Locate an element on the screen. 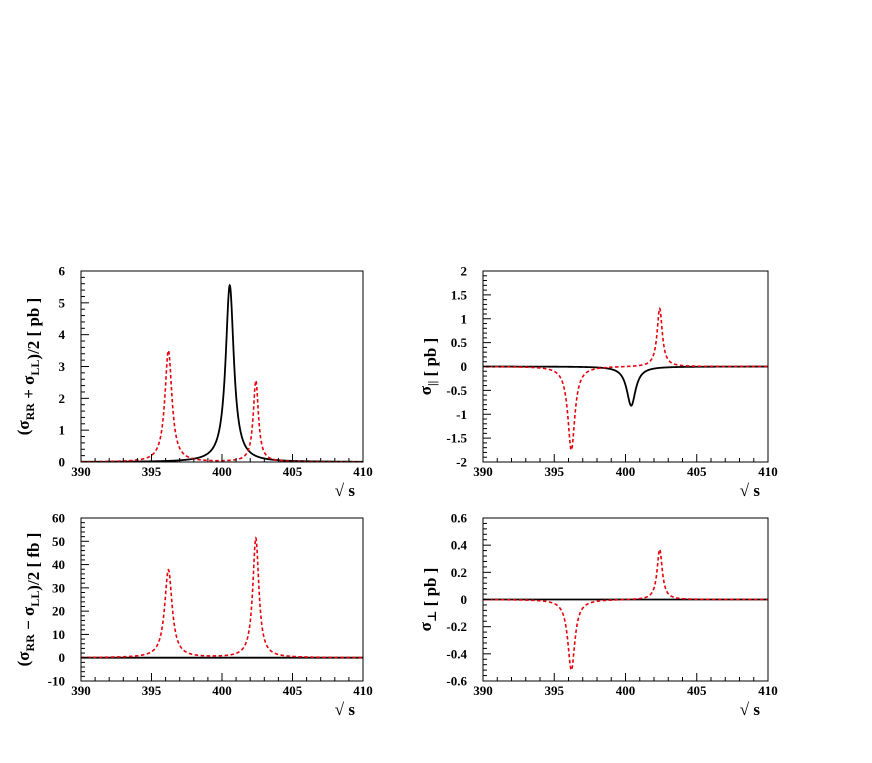 The width and height of the screenshot is (872, 763). y-tick-label: 30 is located at coordinates (58, 587).